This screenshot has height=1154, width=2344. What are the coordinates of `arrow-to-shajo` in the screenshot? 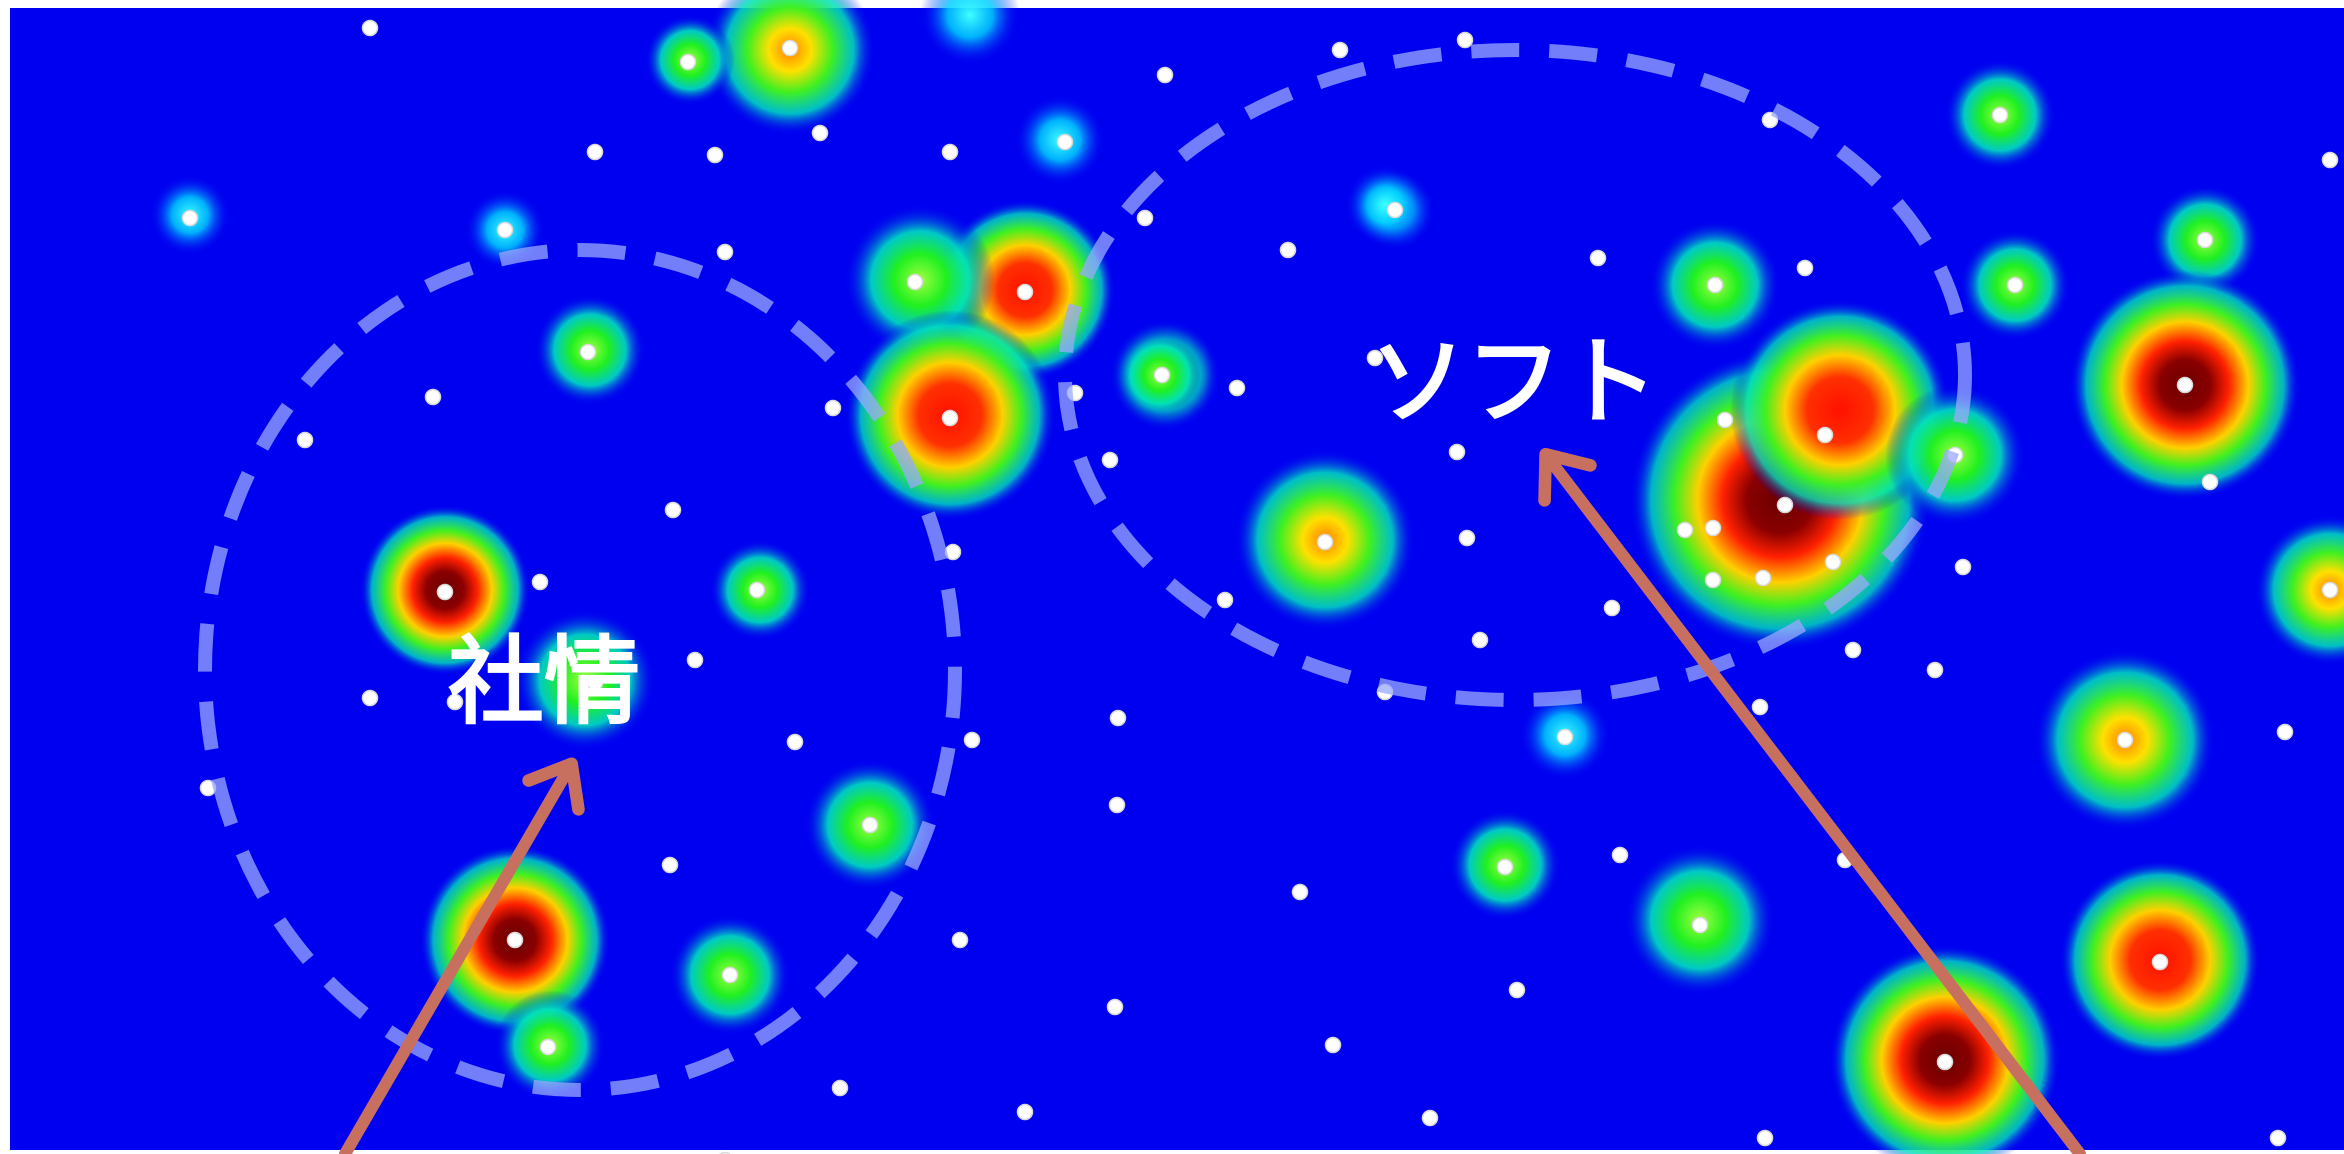 It's located at (462, 955).